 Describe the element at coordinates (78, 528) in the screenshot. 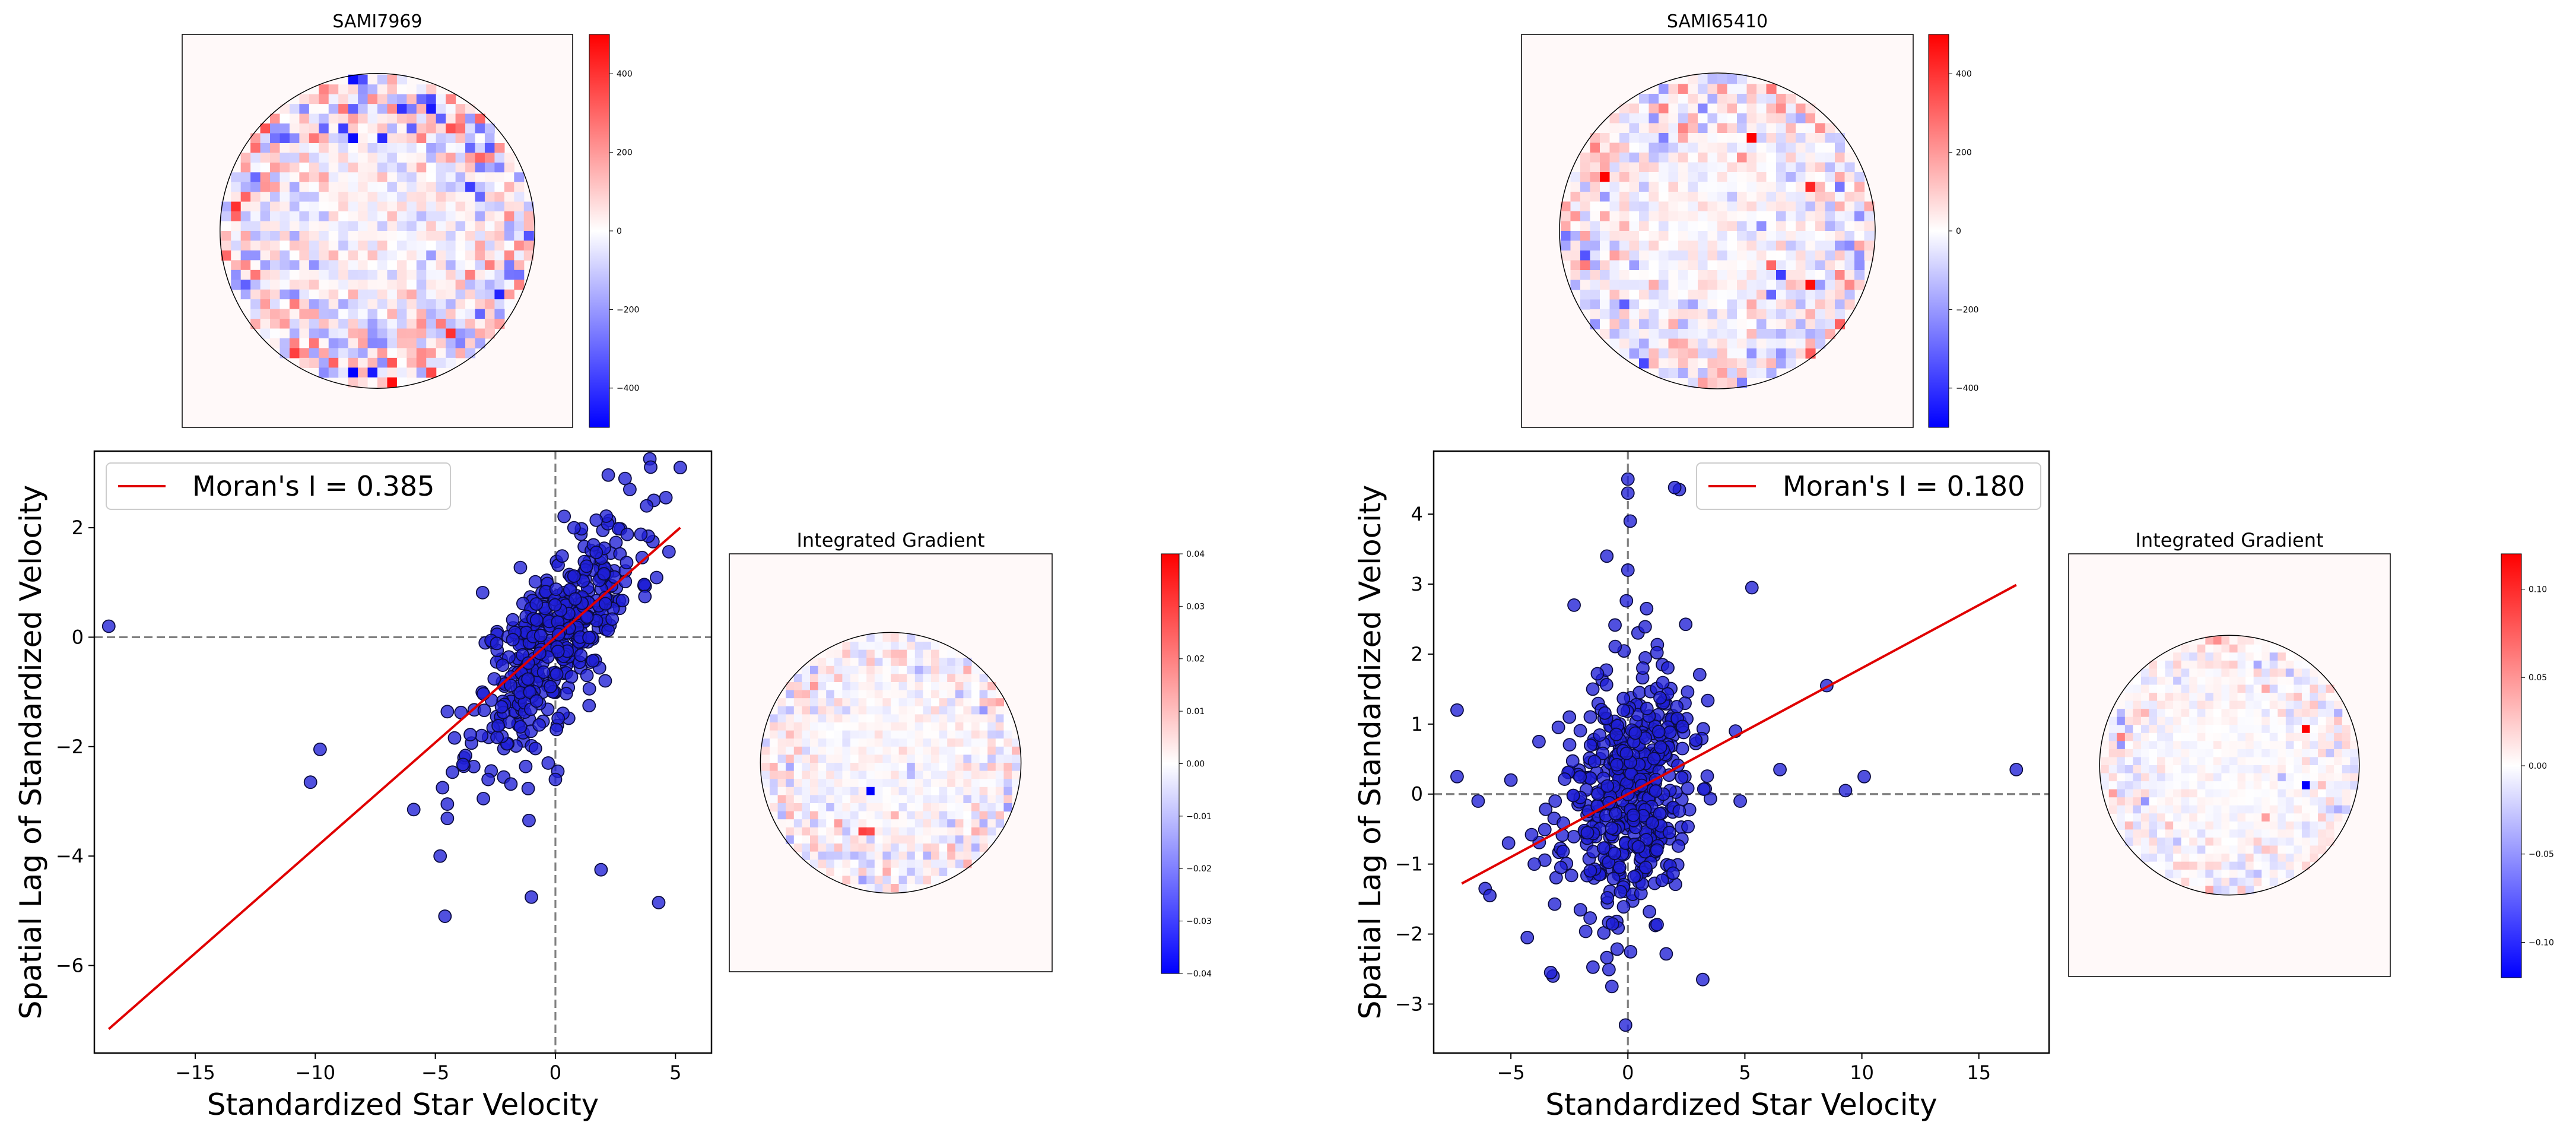

I see `y-tick-label: 2` at that location.